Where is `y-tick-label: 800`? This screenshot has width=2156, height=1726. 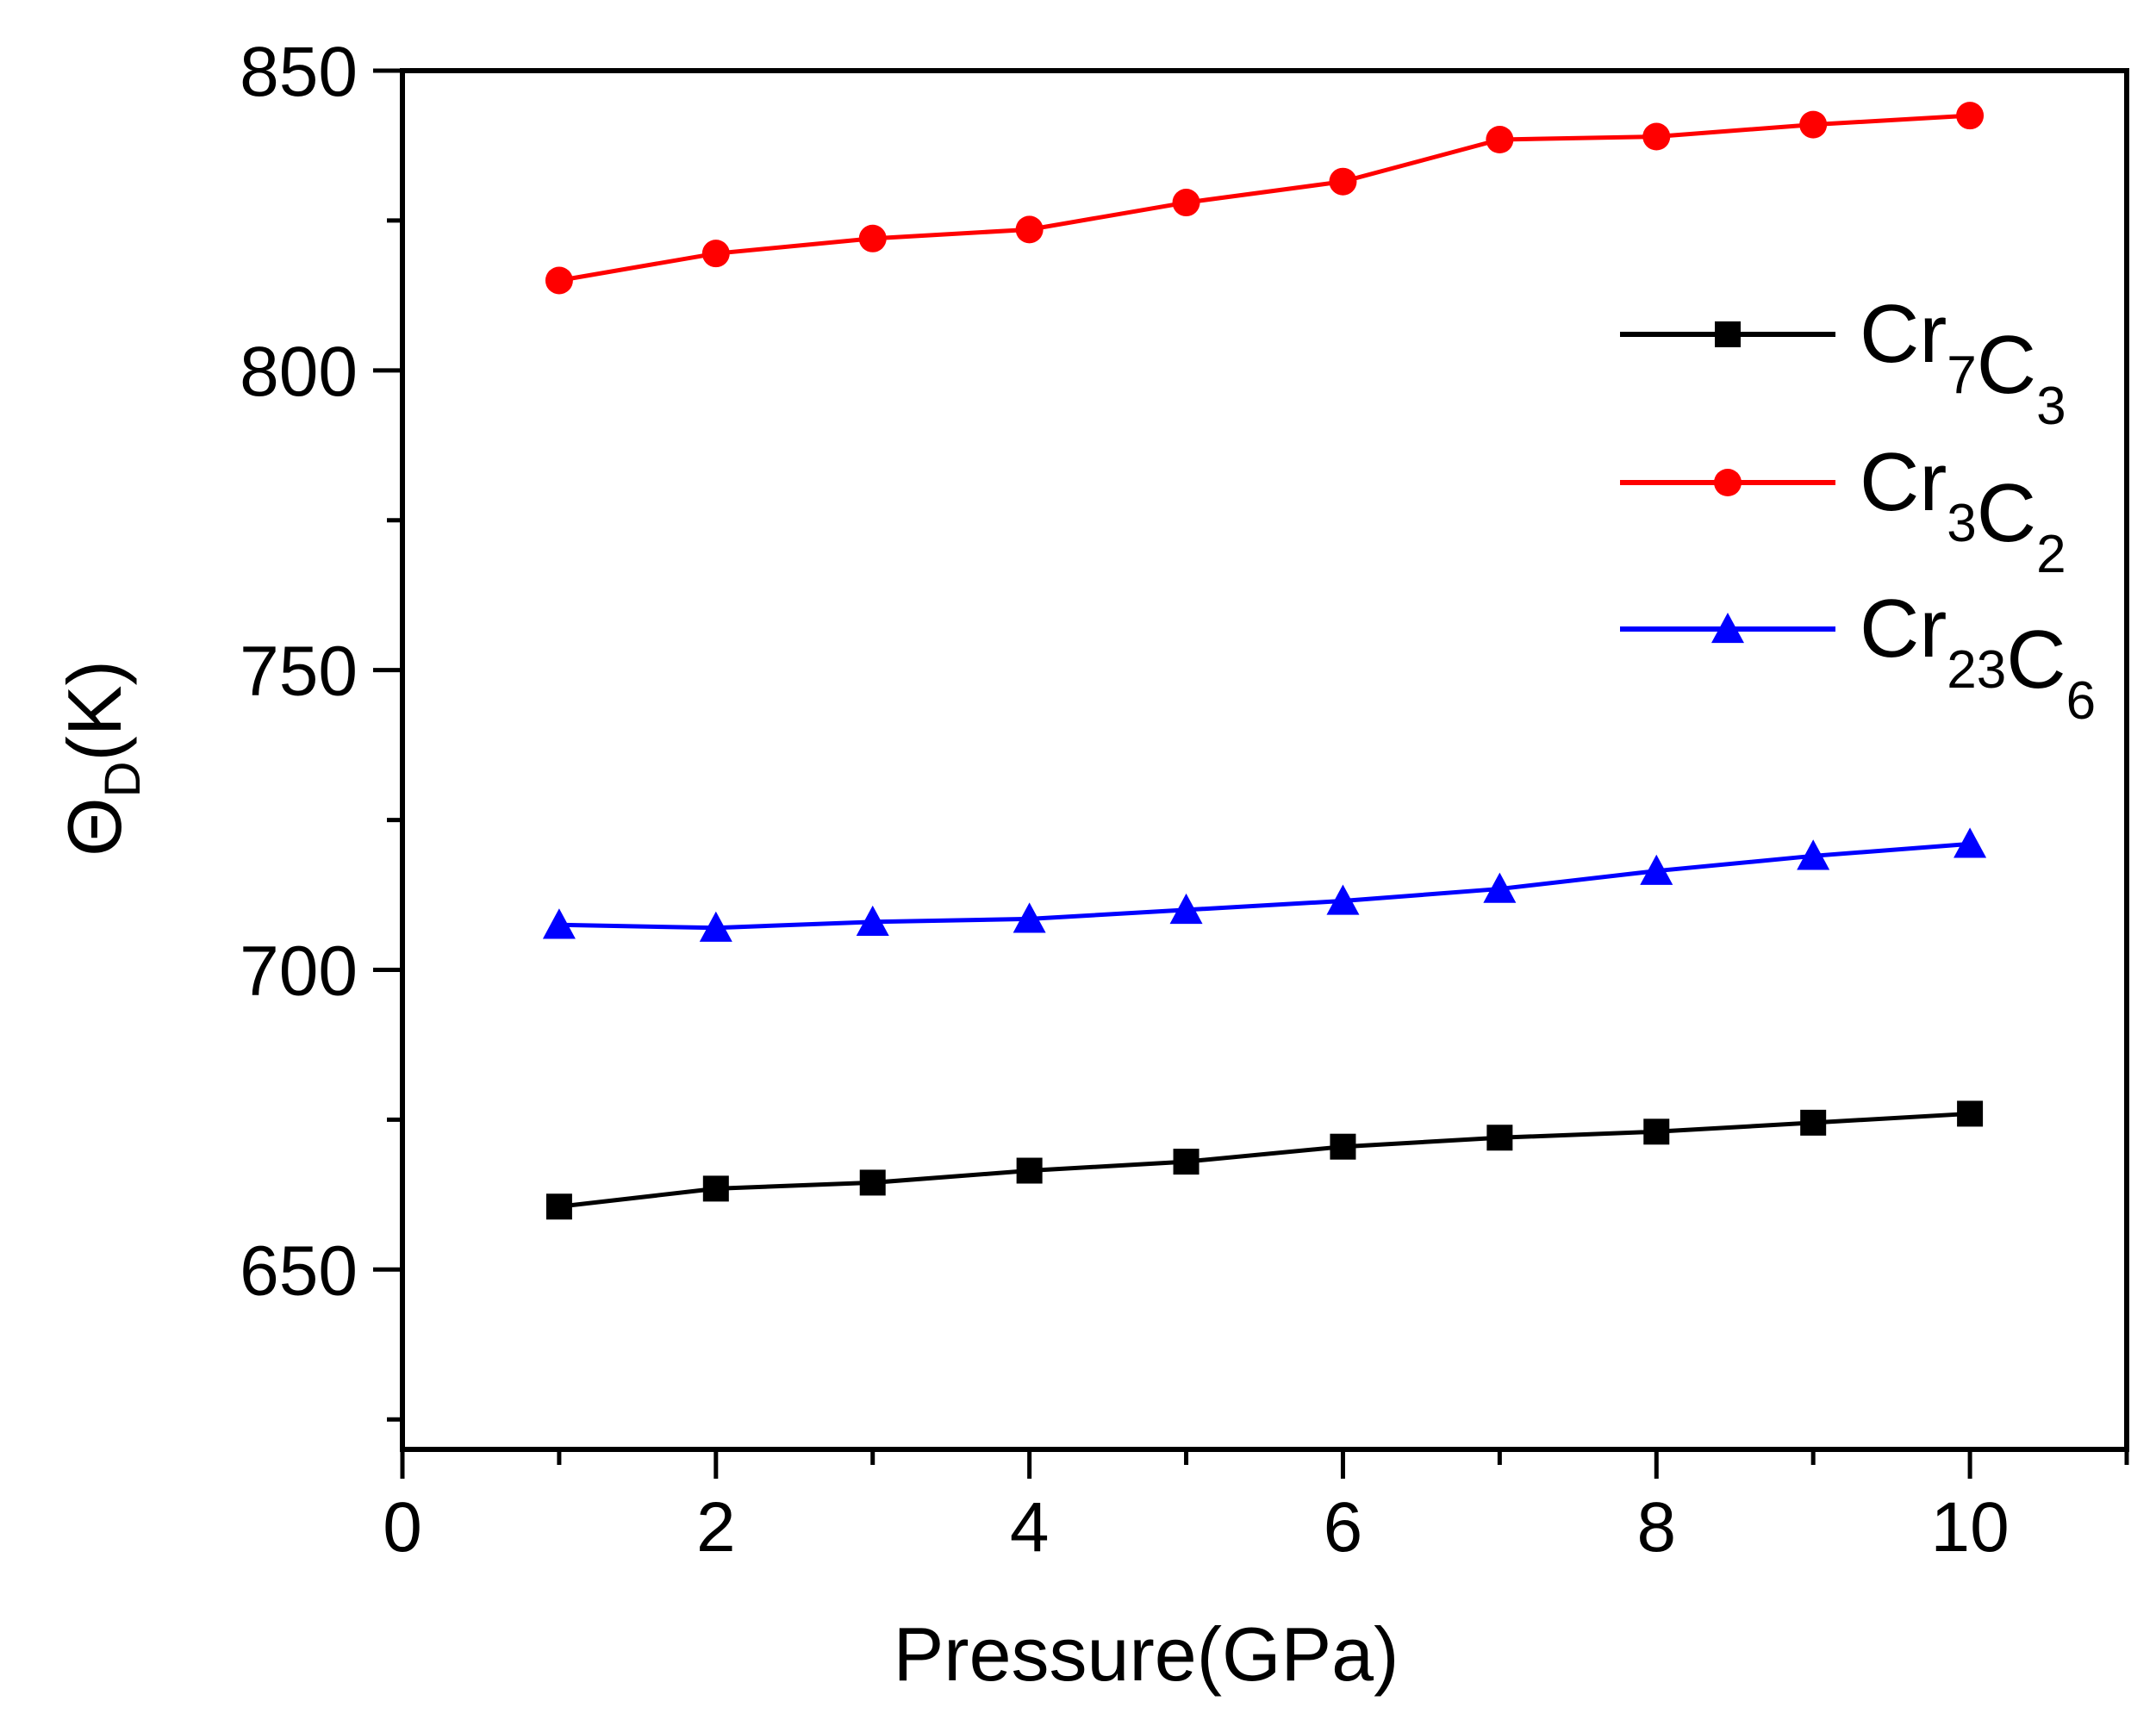
y-tick-label: 800 is located at coordinates (299, 372).